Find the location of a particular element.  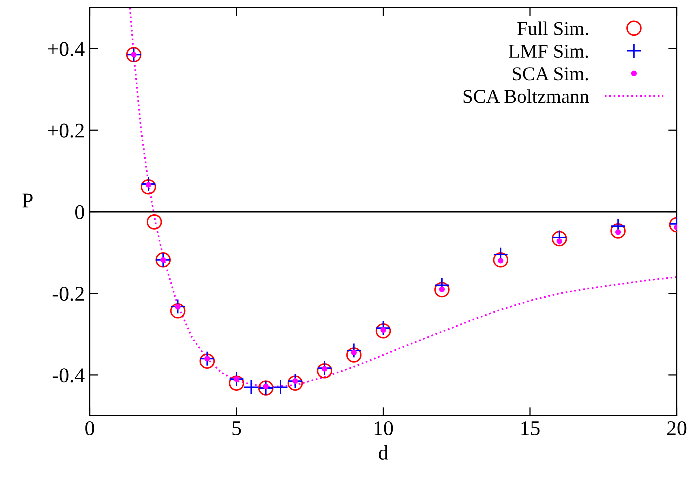

x-tick-label: 5 is located at coordinates (237, 429).